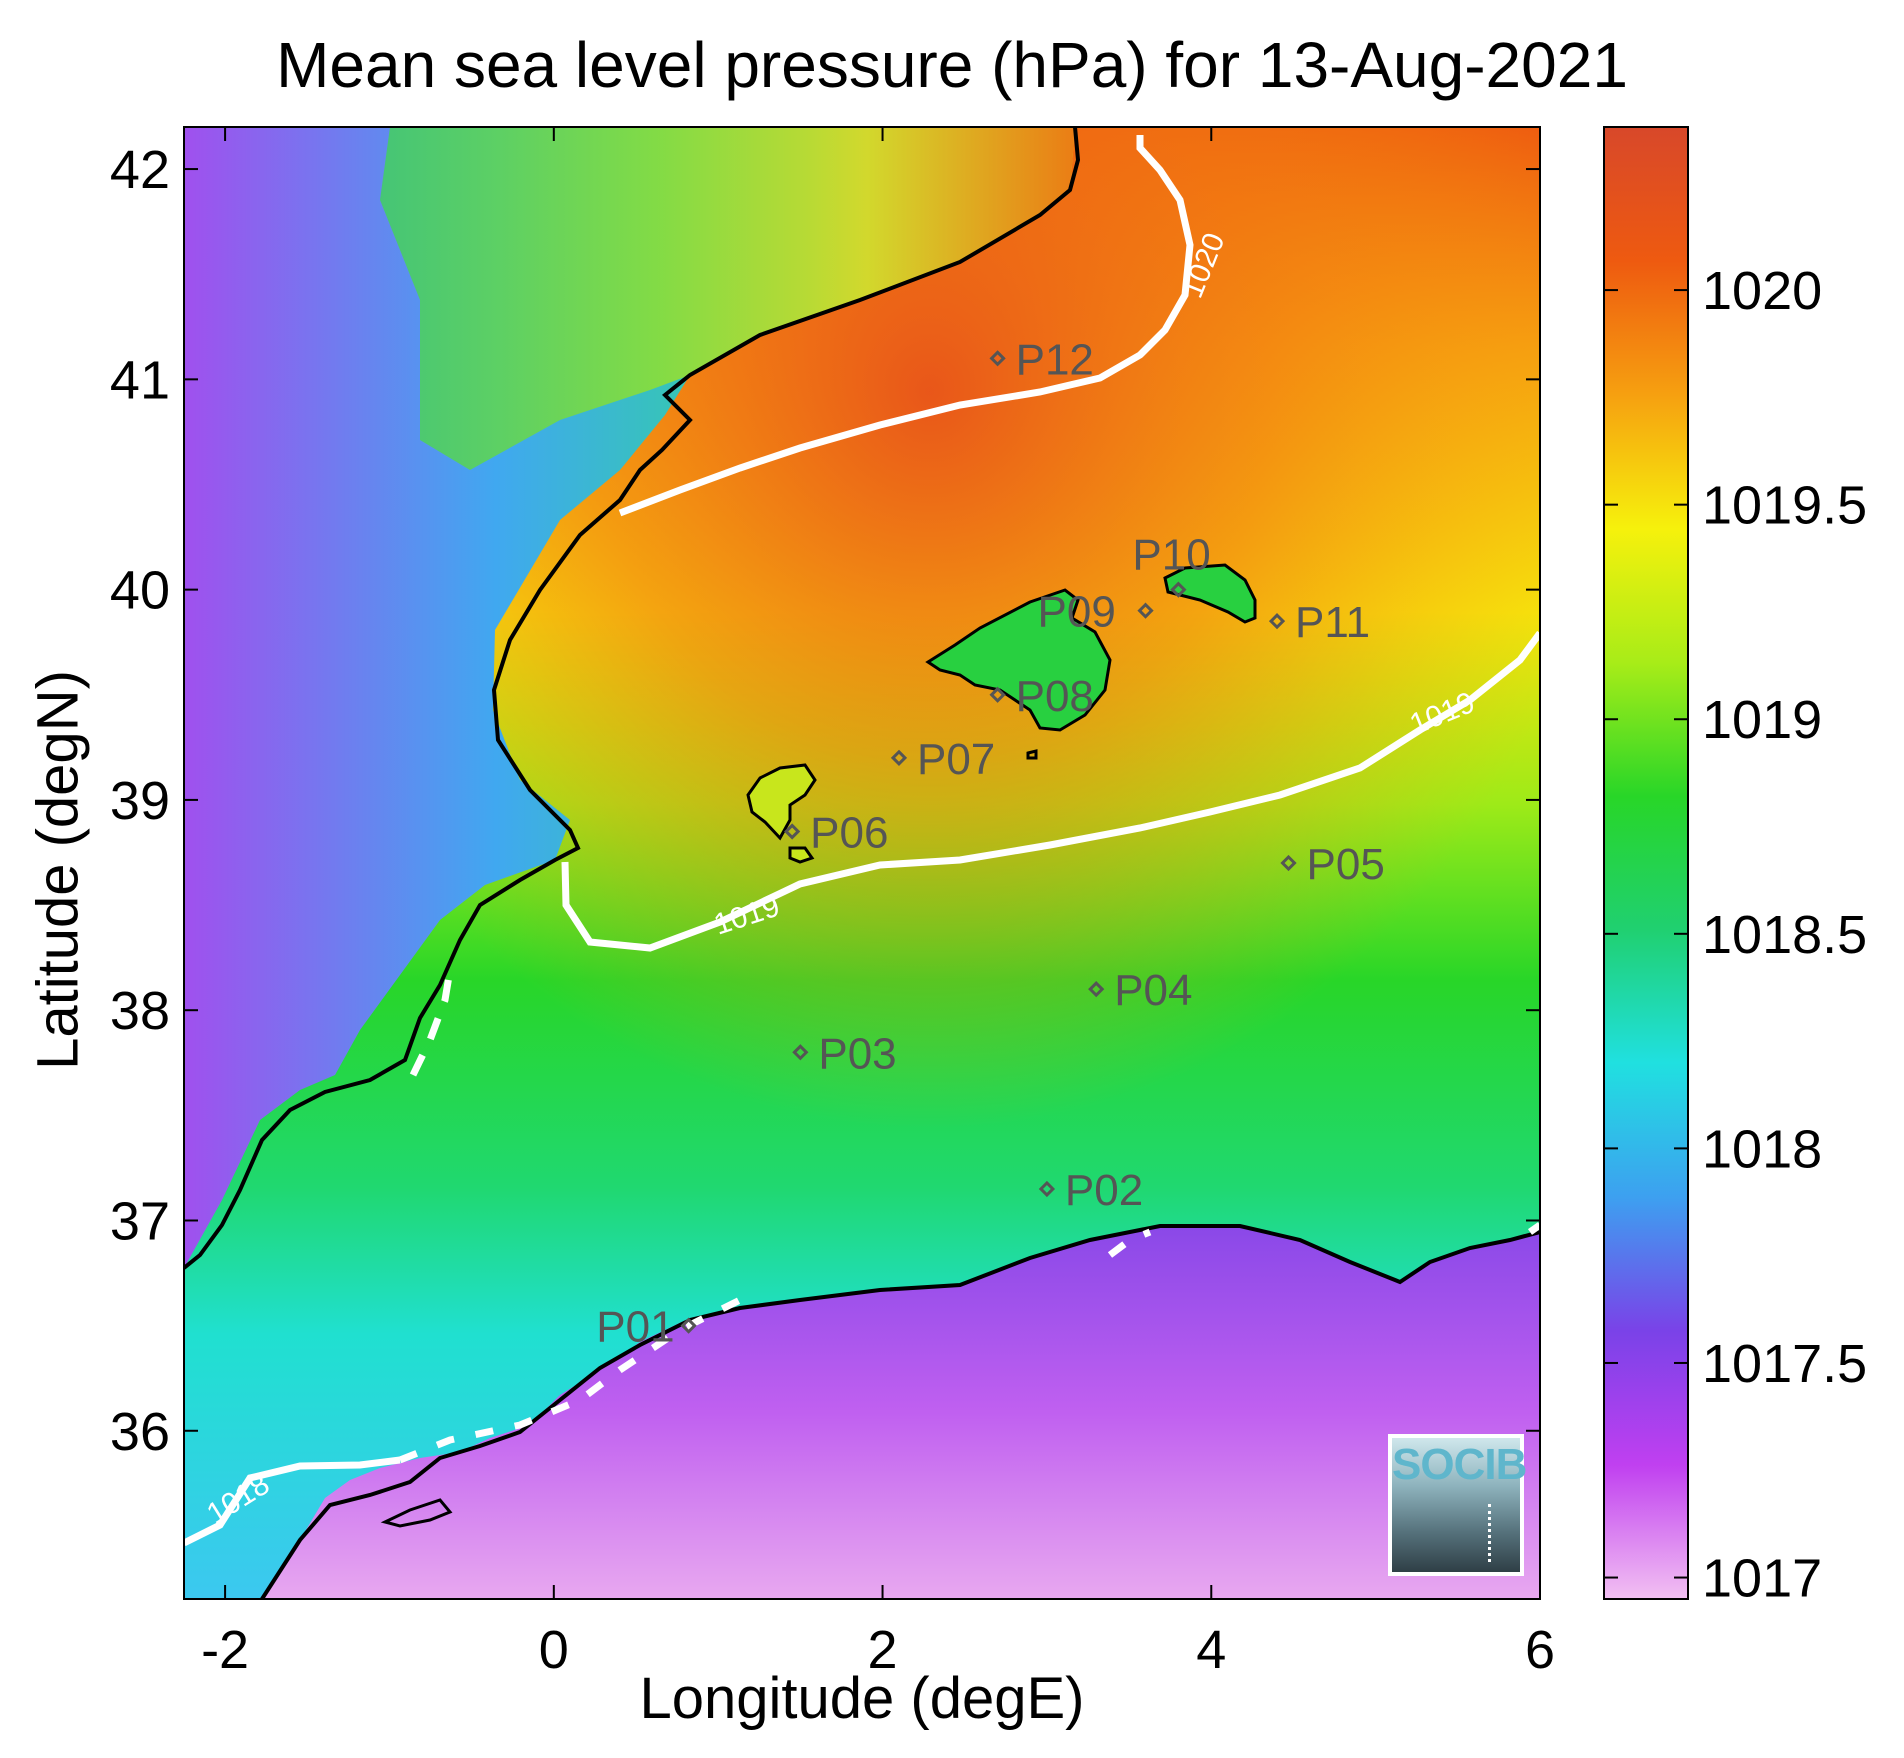 The height and width of the screenshot is (1758, 1904). Describe the element at coordinates (140, 1011) in the screenshot. I see `y-tick-label: 38` at that location.